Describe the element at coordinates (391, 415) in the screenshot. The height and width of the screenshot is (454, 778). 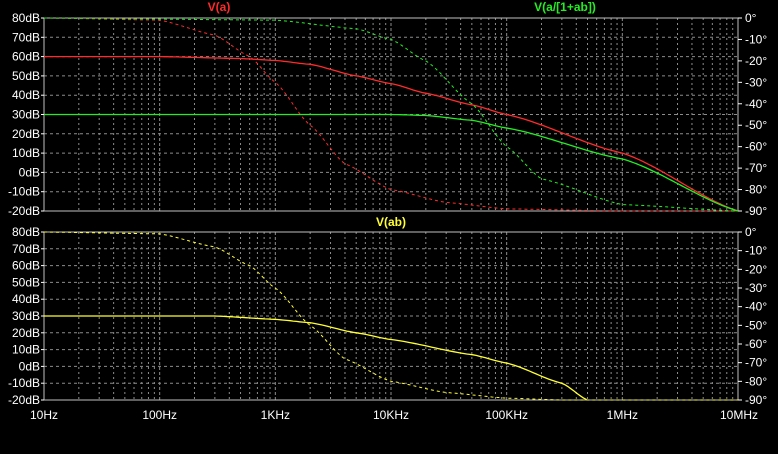
I see `x-tick-label: 10KHz` at that location.